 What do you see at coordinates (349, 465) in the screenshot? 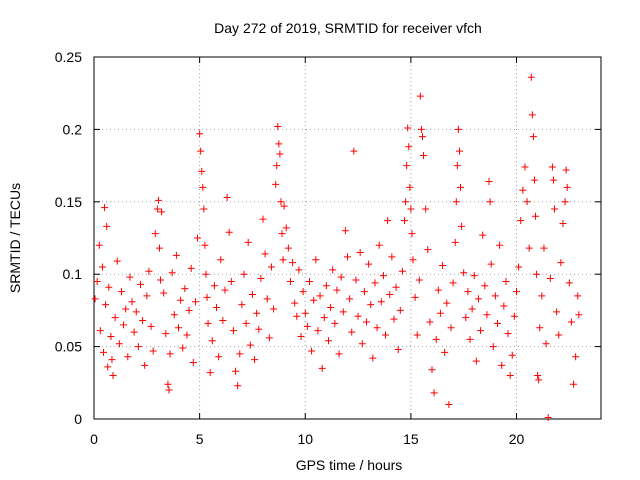
I see `x-axis-title: GPS time / hours` at bounding box center [349, 465].